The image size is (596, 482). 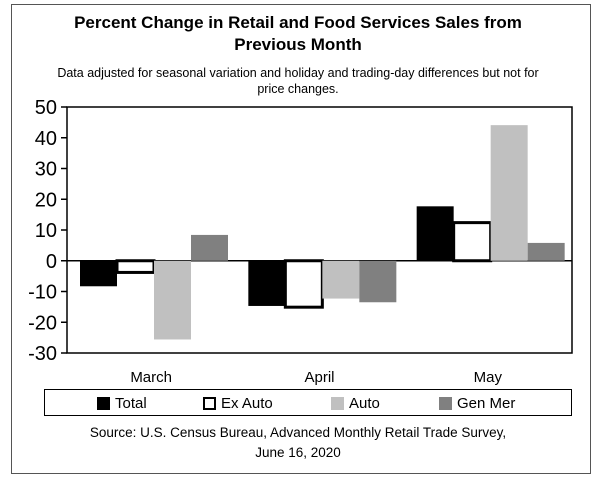 What do you see at coordinates (209, 403) in the screenshot?
I see `legend-swatch-ex-auto` at bounding box center [209, 403].